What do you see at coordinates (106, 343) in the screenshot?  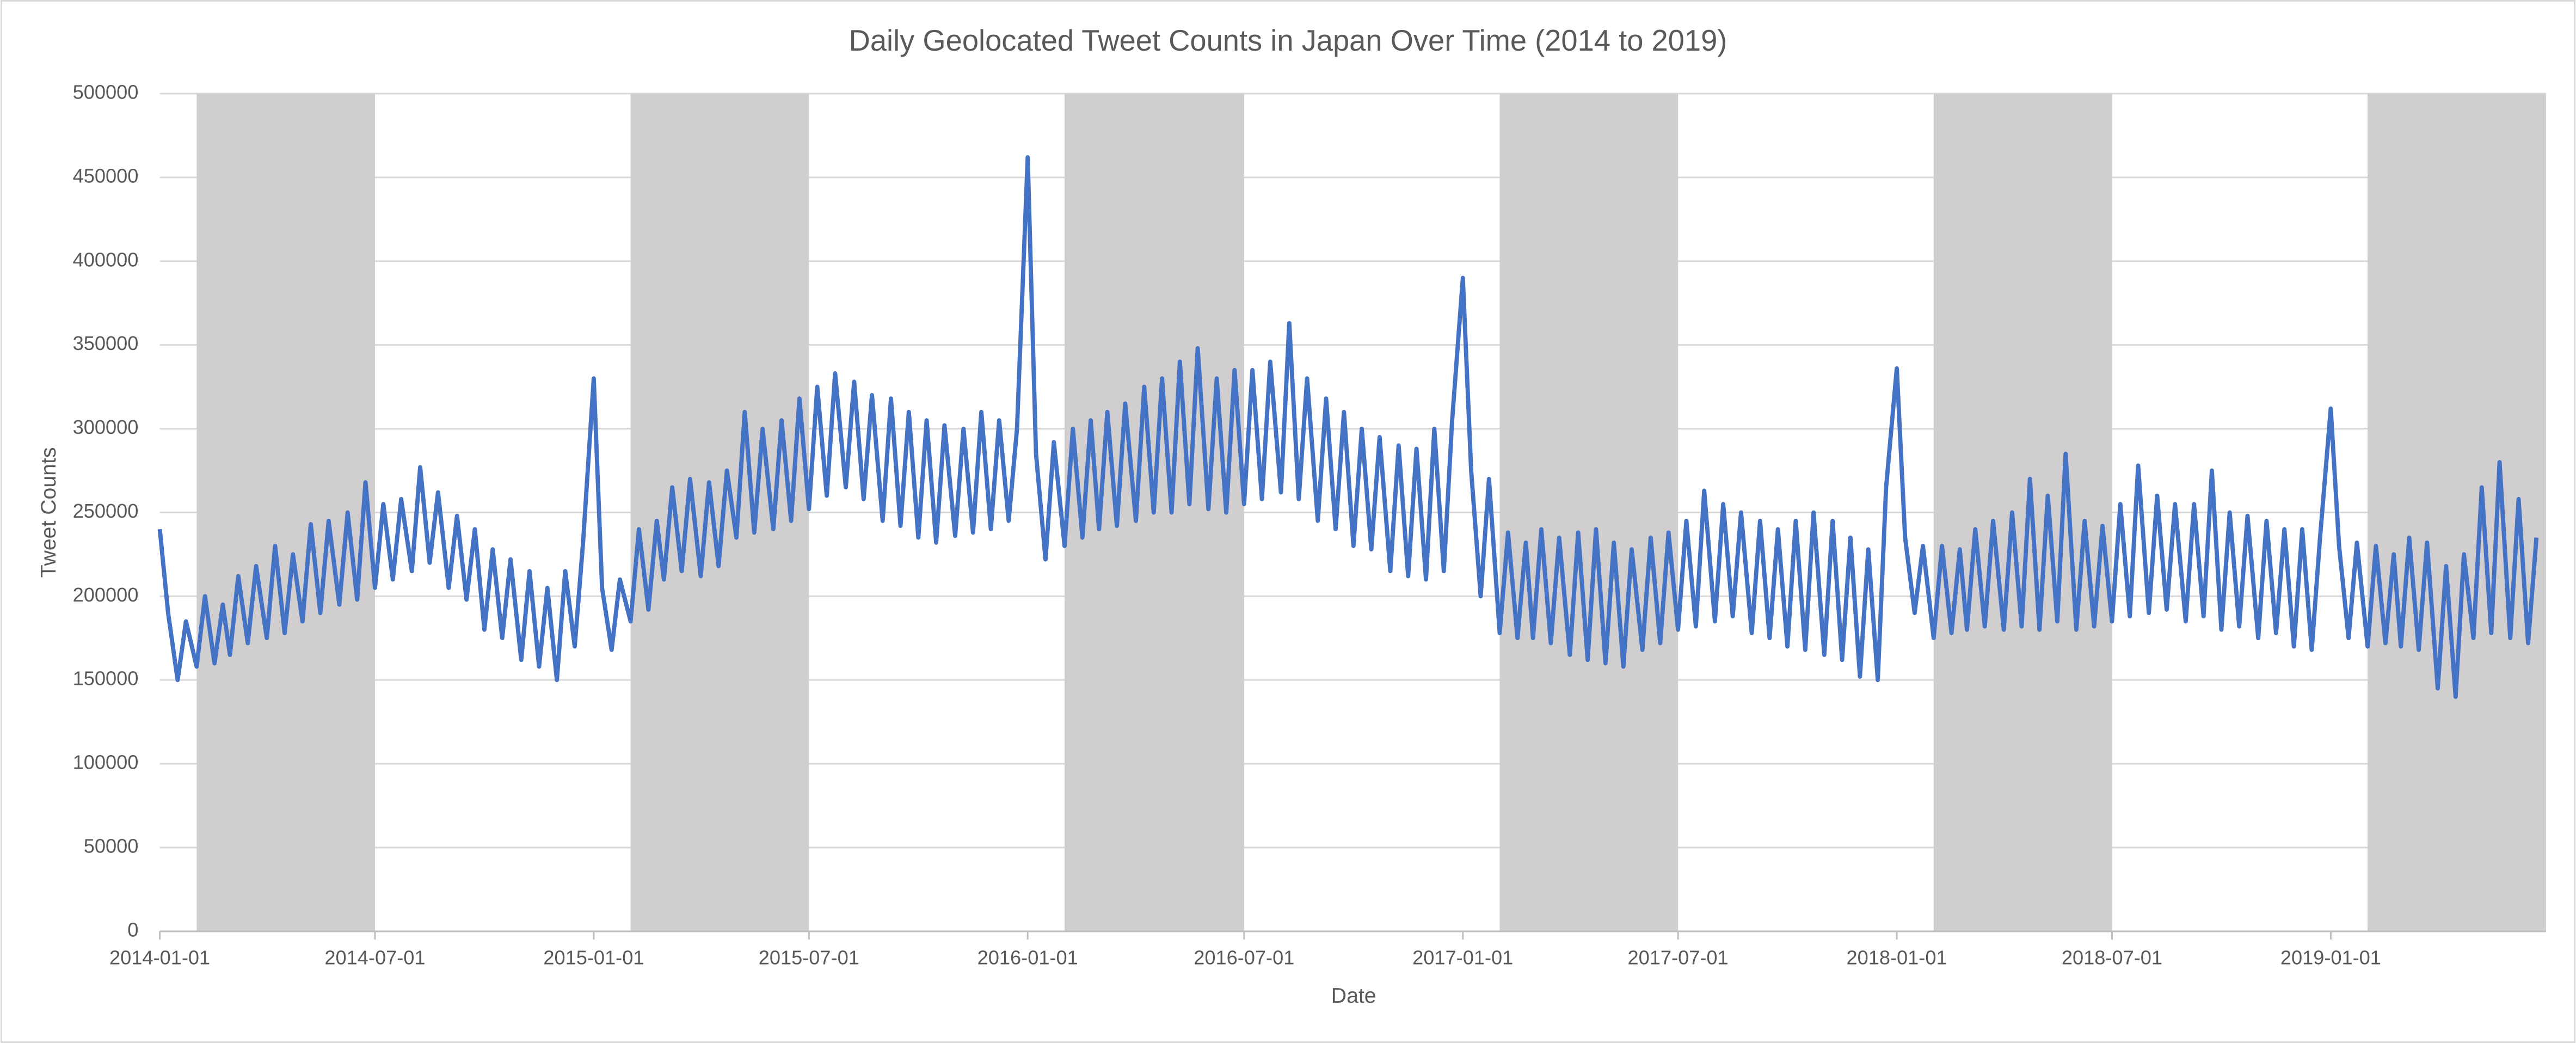 I see `y-tick-label: 350000` at bounding box center [106, 343].